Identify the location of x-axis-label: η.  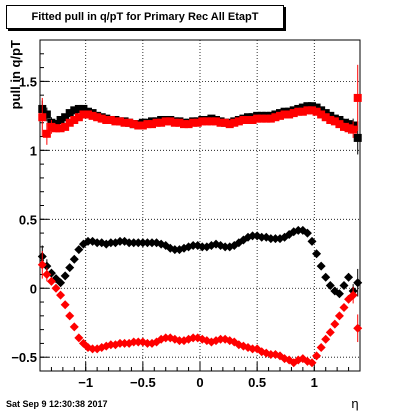
(354, 403).